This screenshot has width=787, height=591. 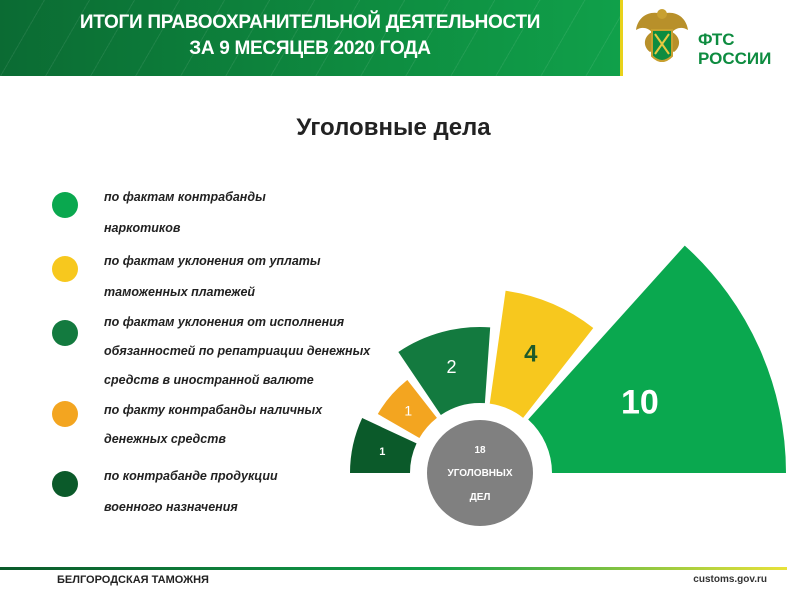 What do you see at coordinates (662, 35) in the screenshot?
I see `fts-emblem-logo` at bounding box center [662, 35].